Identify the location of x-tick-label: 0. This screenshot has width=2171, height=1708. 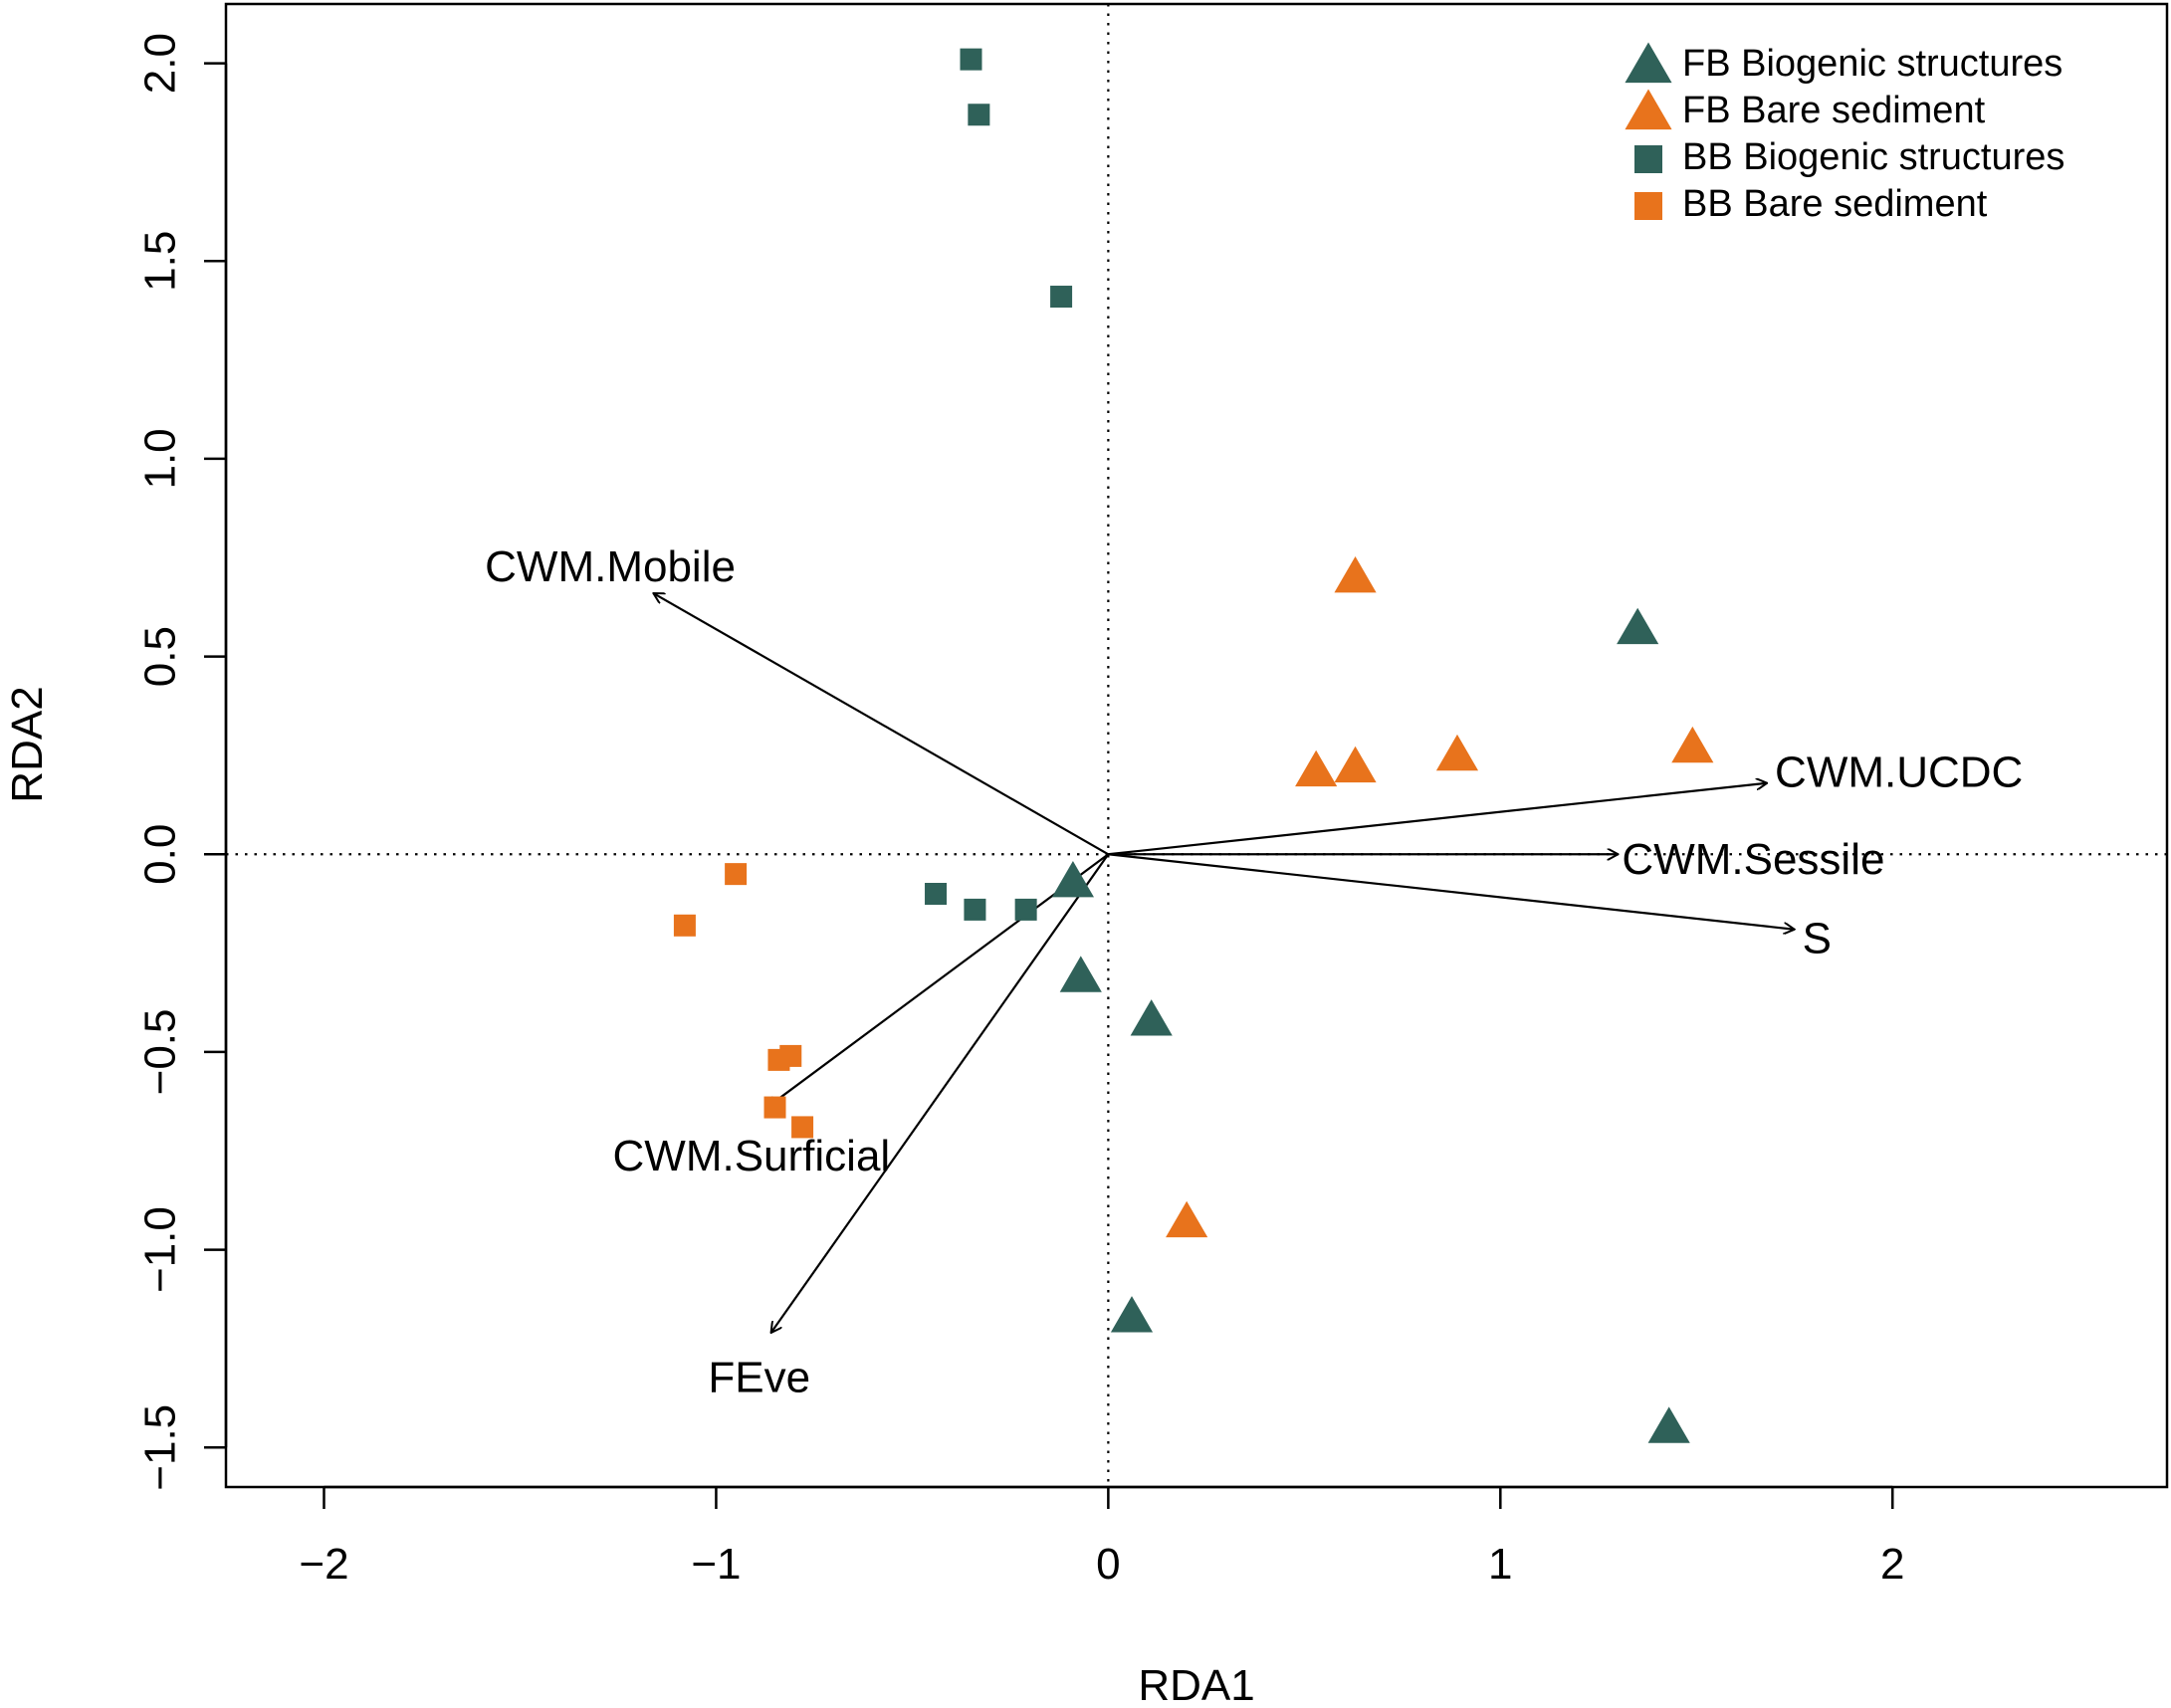
(1108, 1564).